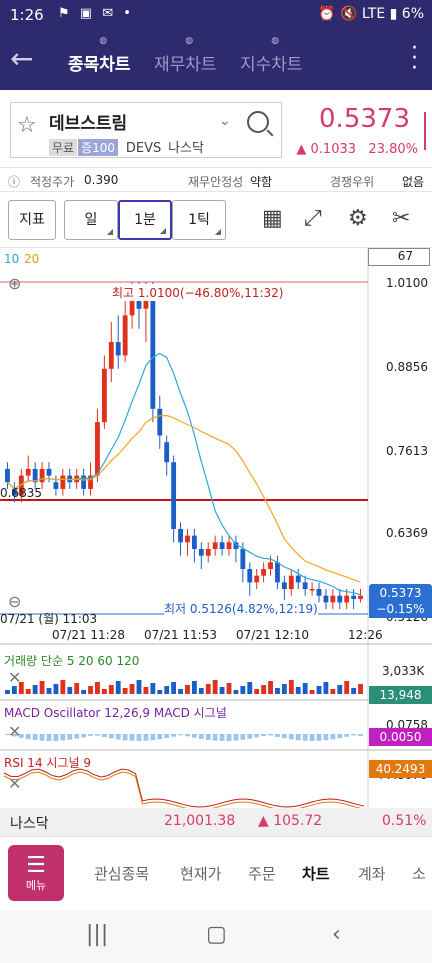  What do you see at coordinates (365, 635) in the screenshot?
I see `x-tick: 12:26` at bounding box center [365, 635].